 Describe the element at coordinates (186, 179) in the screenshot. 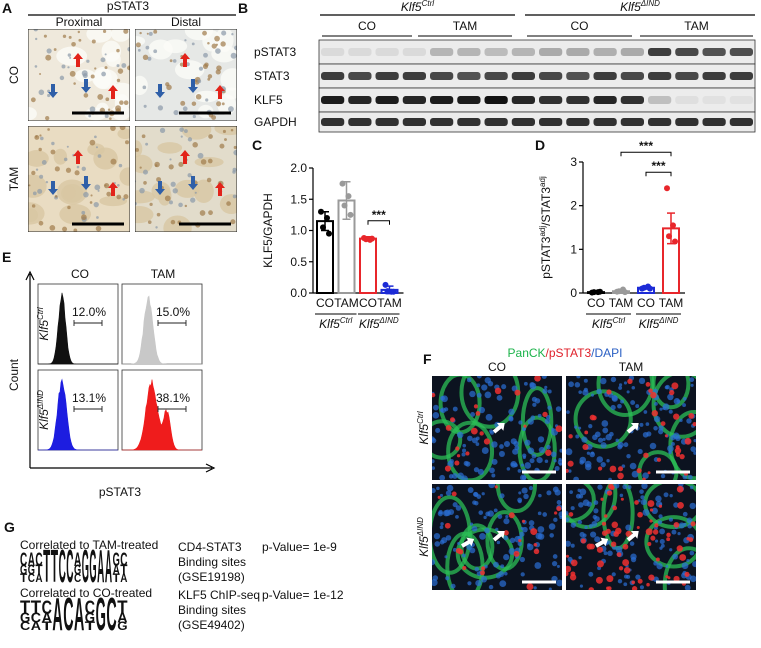

I see `micrograph` at that location.